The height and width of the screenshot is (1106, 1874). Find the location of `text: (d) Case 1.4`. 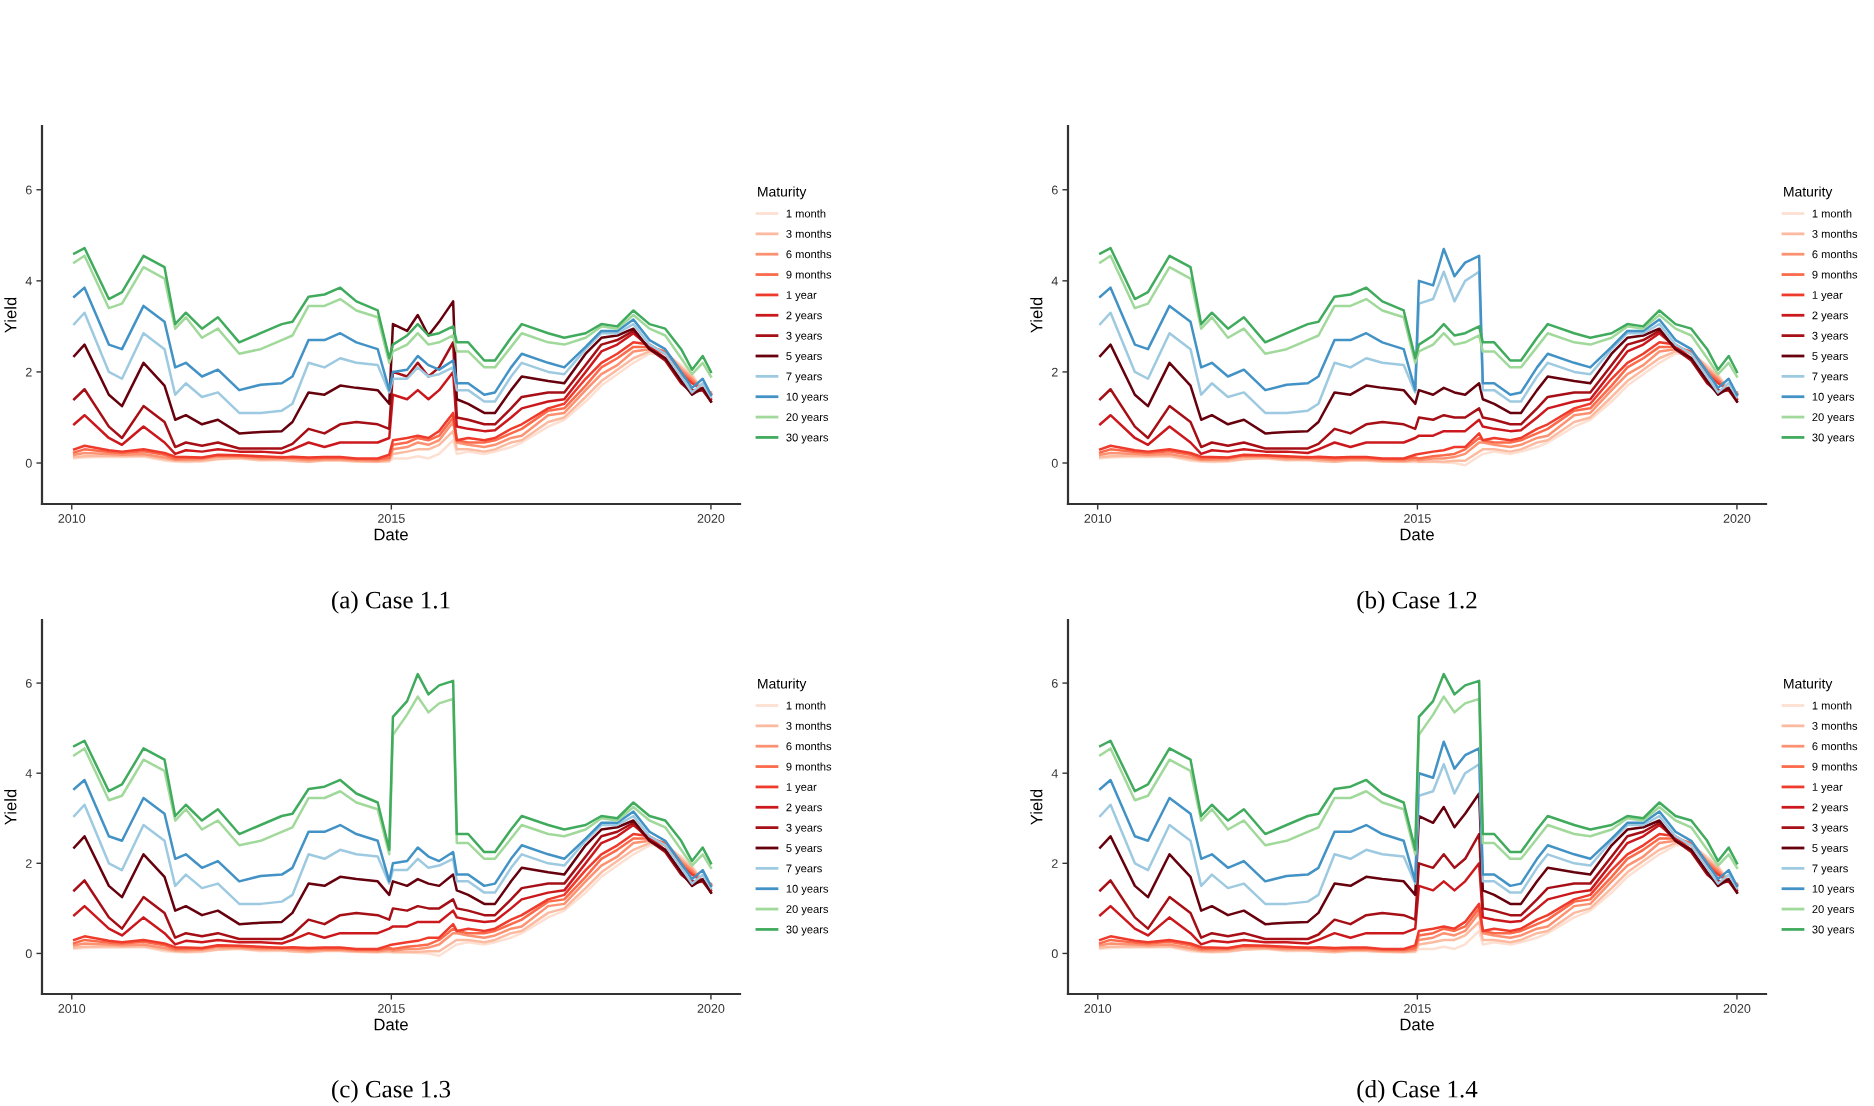

text: (d) Case 1.4 is located at coordinates (1417, 1091).